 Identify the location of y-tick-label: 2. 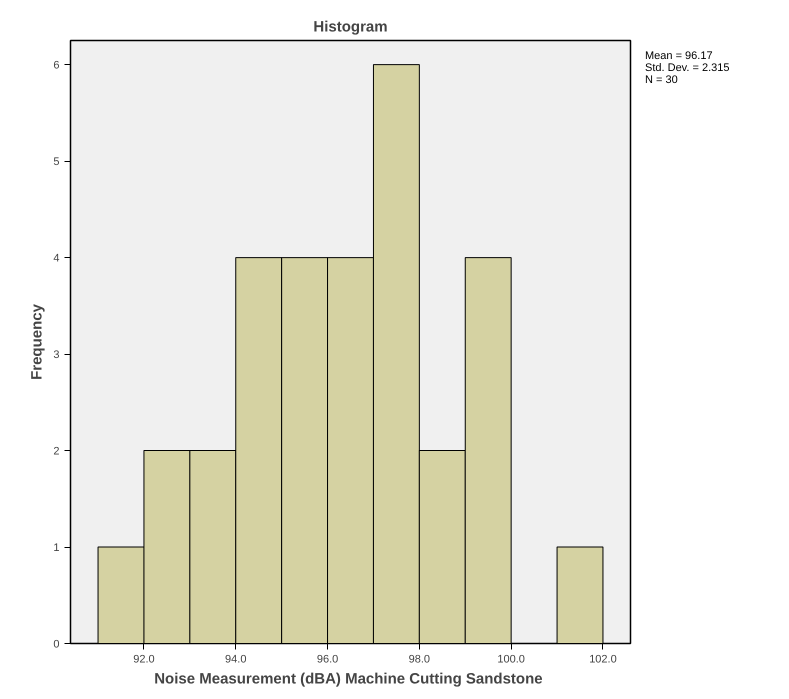
(56, 452).